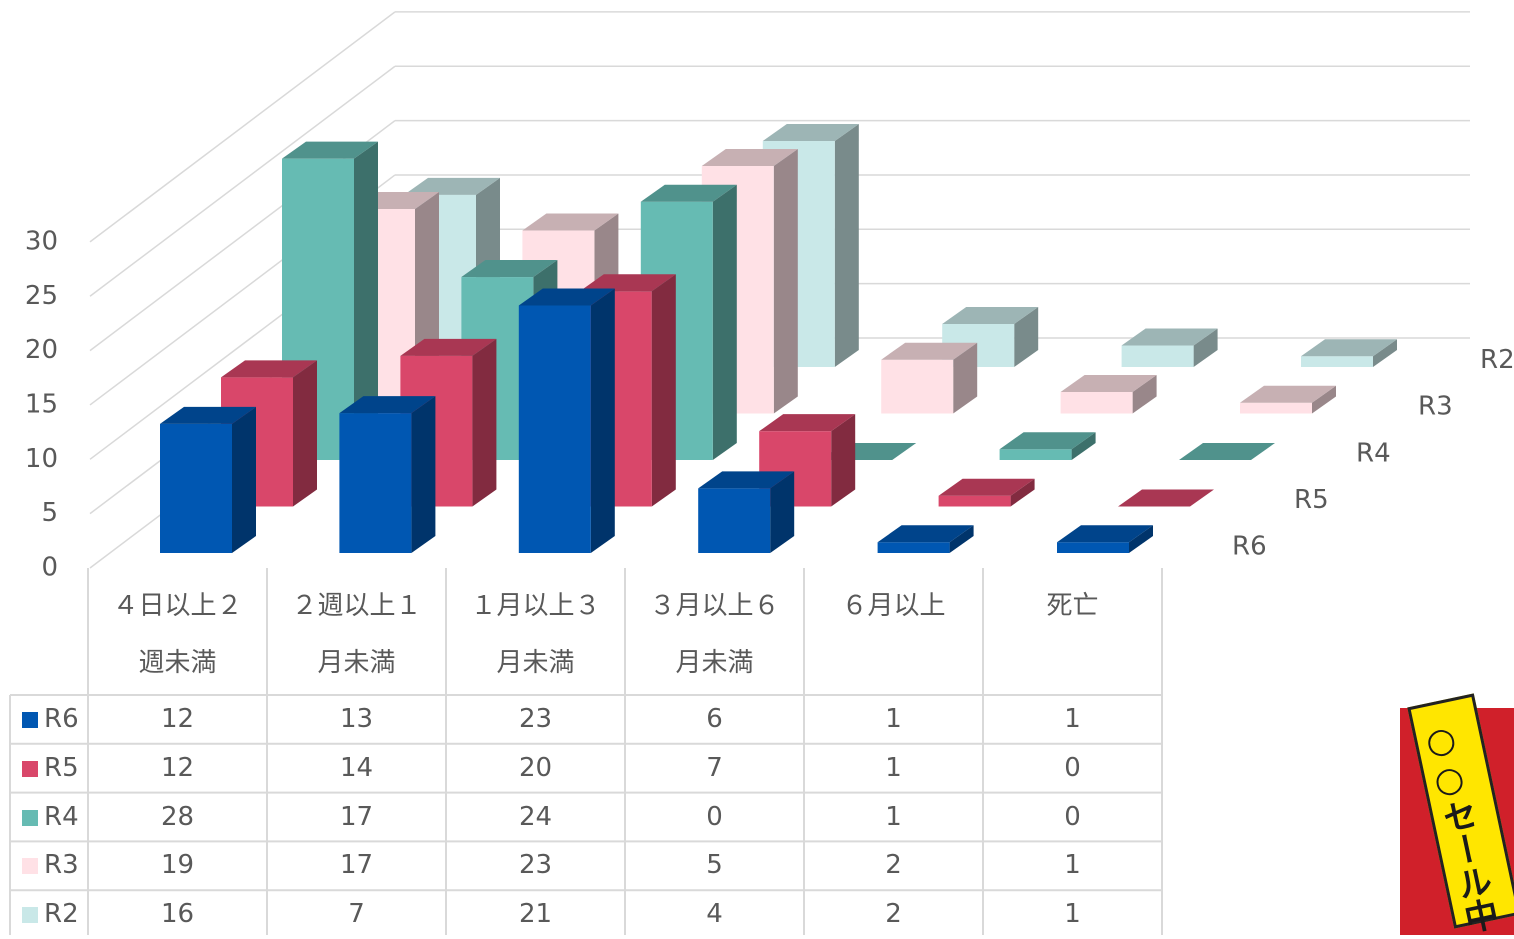 The image size is (1514, 939). Describe the element at coordinates (41, 459) in the screenshot. I see `y-tick-label: 10` at that location.